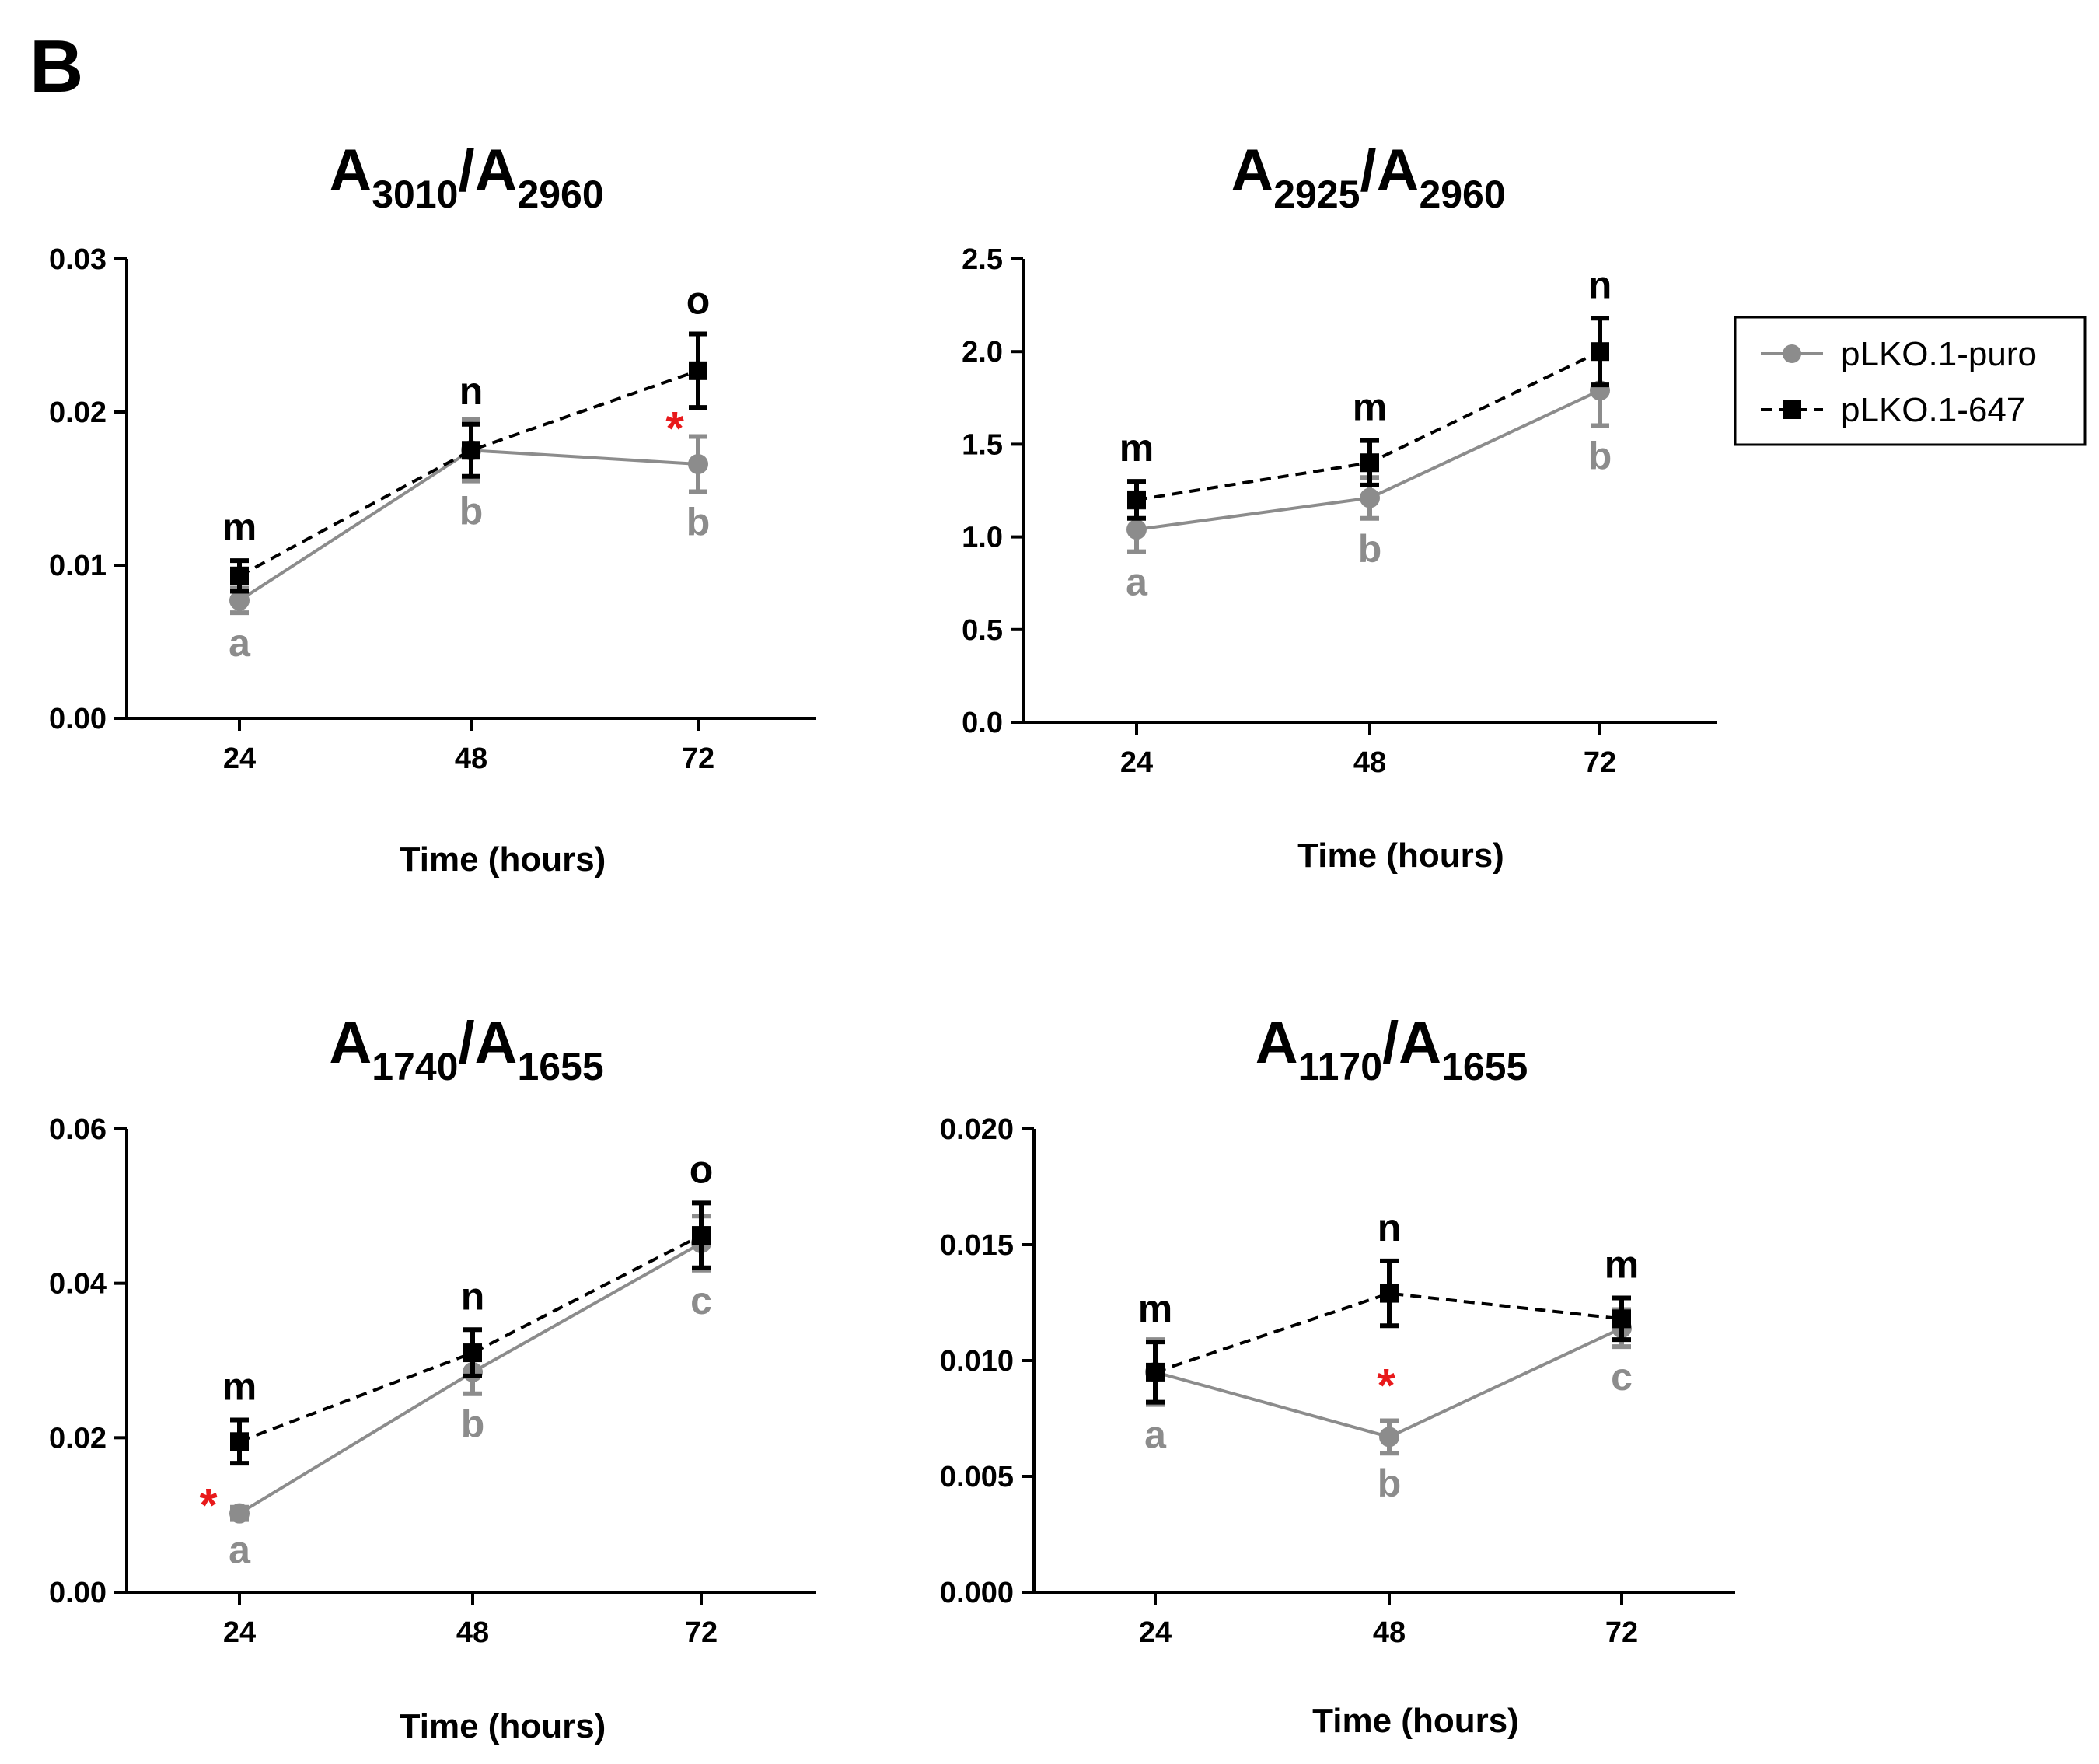 The width and height of the screenshot is (2099, 1764). I want to click on y-tick-label: 1.5, so click(982, 444).